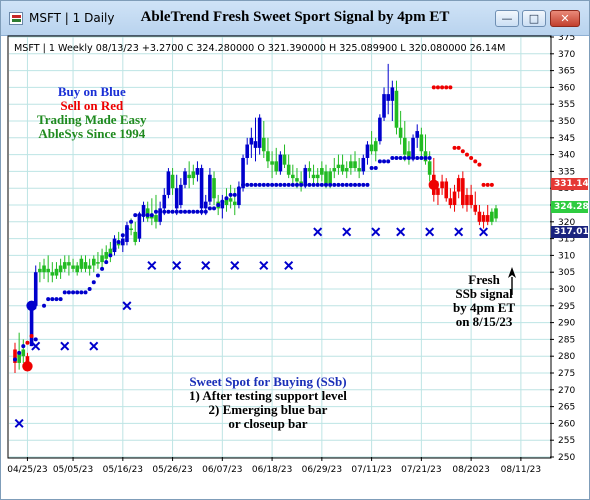 This screenshot has height=500, width=590. I want to click on fresh-signal-note: Fresh SSb signal by 4pm ET on 8/15/23, so click(484, 301).